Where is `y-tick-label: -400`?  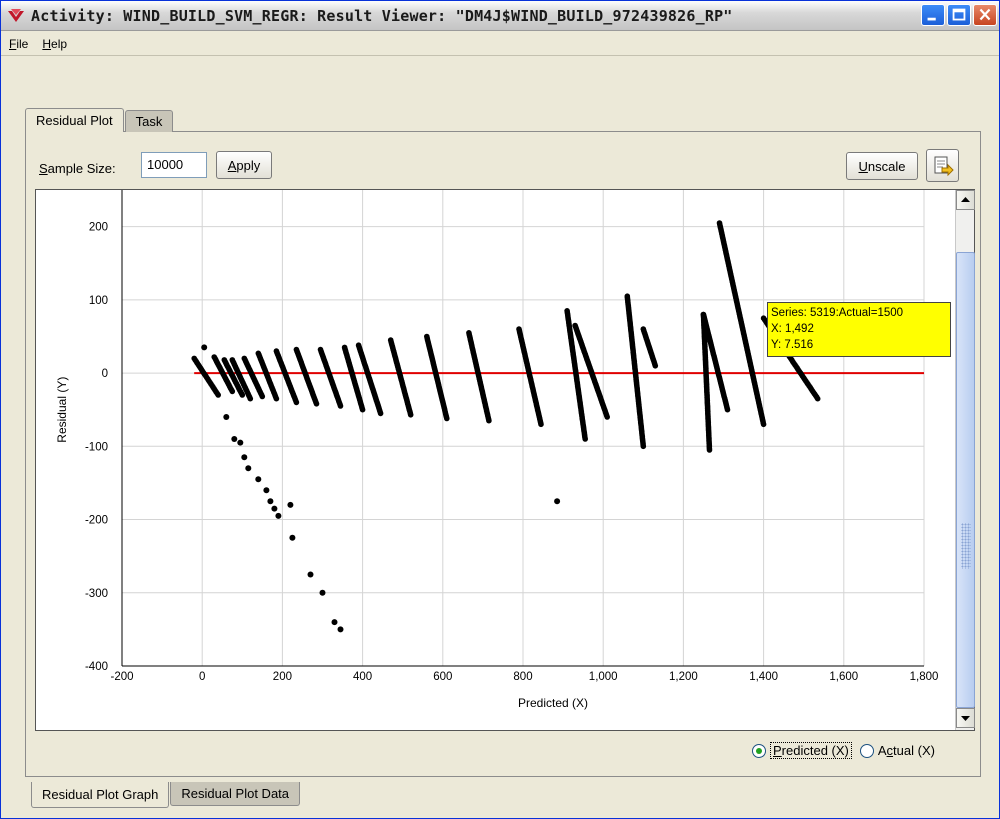
y-tick-label: -400 is located at coordinates (96, 667).